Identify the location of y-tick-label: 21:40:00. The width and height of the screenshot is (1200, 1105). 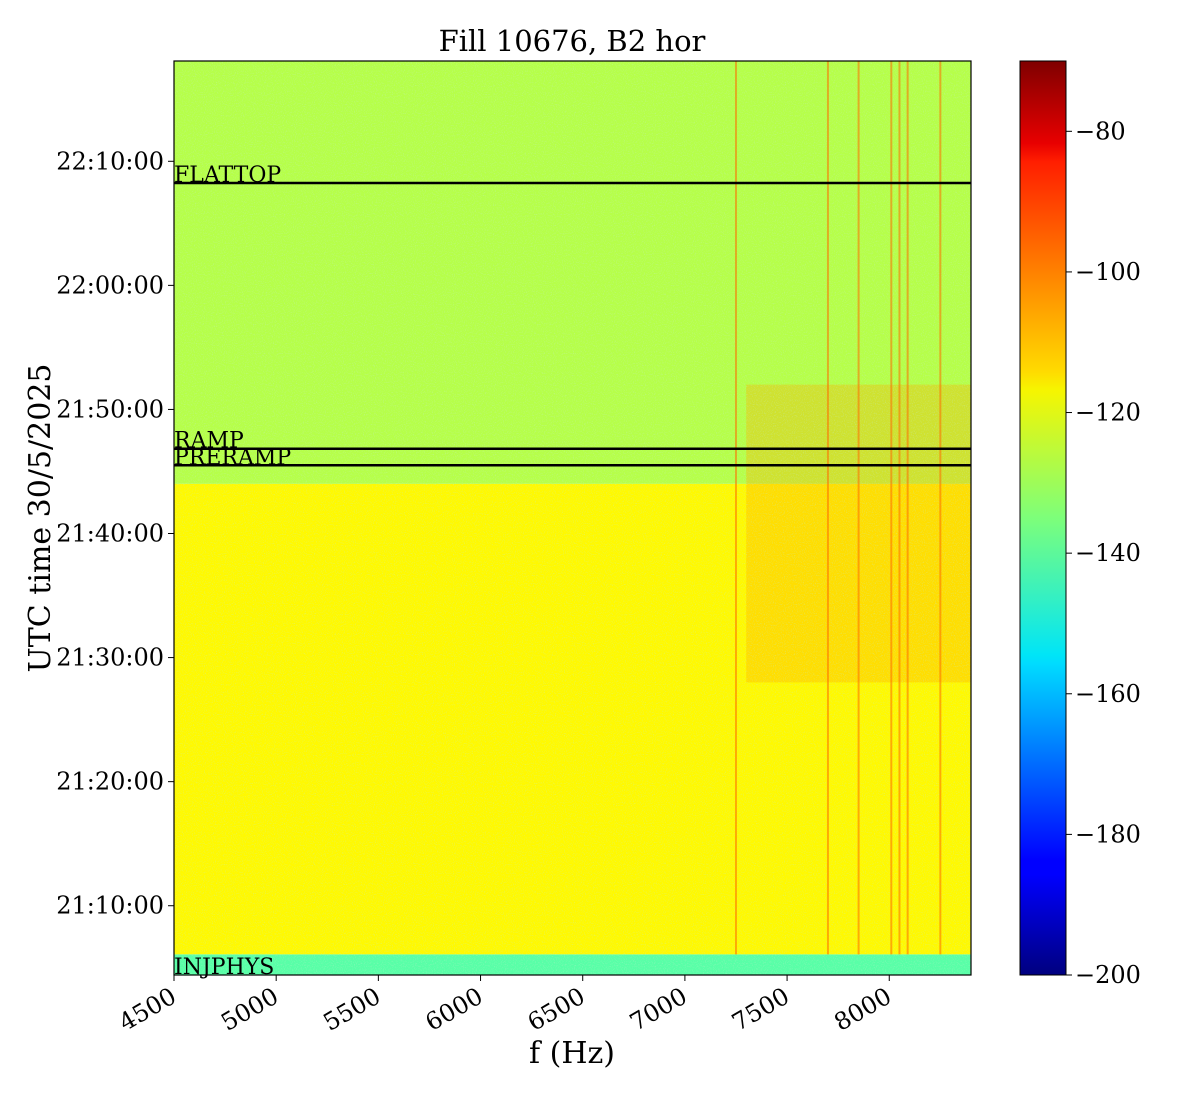
(110, 534).